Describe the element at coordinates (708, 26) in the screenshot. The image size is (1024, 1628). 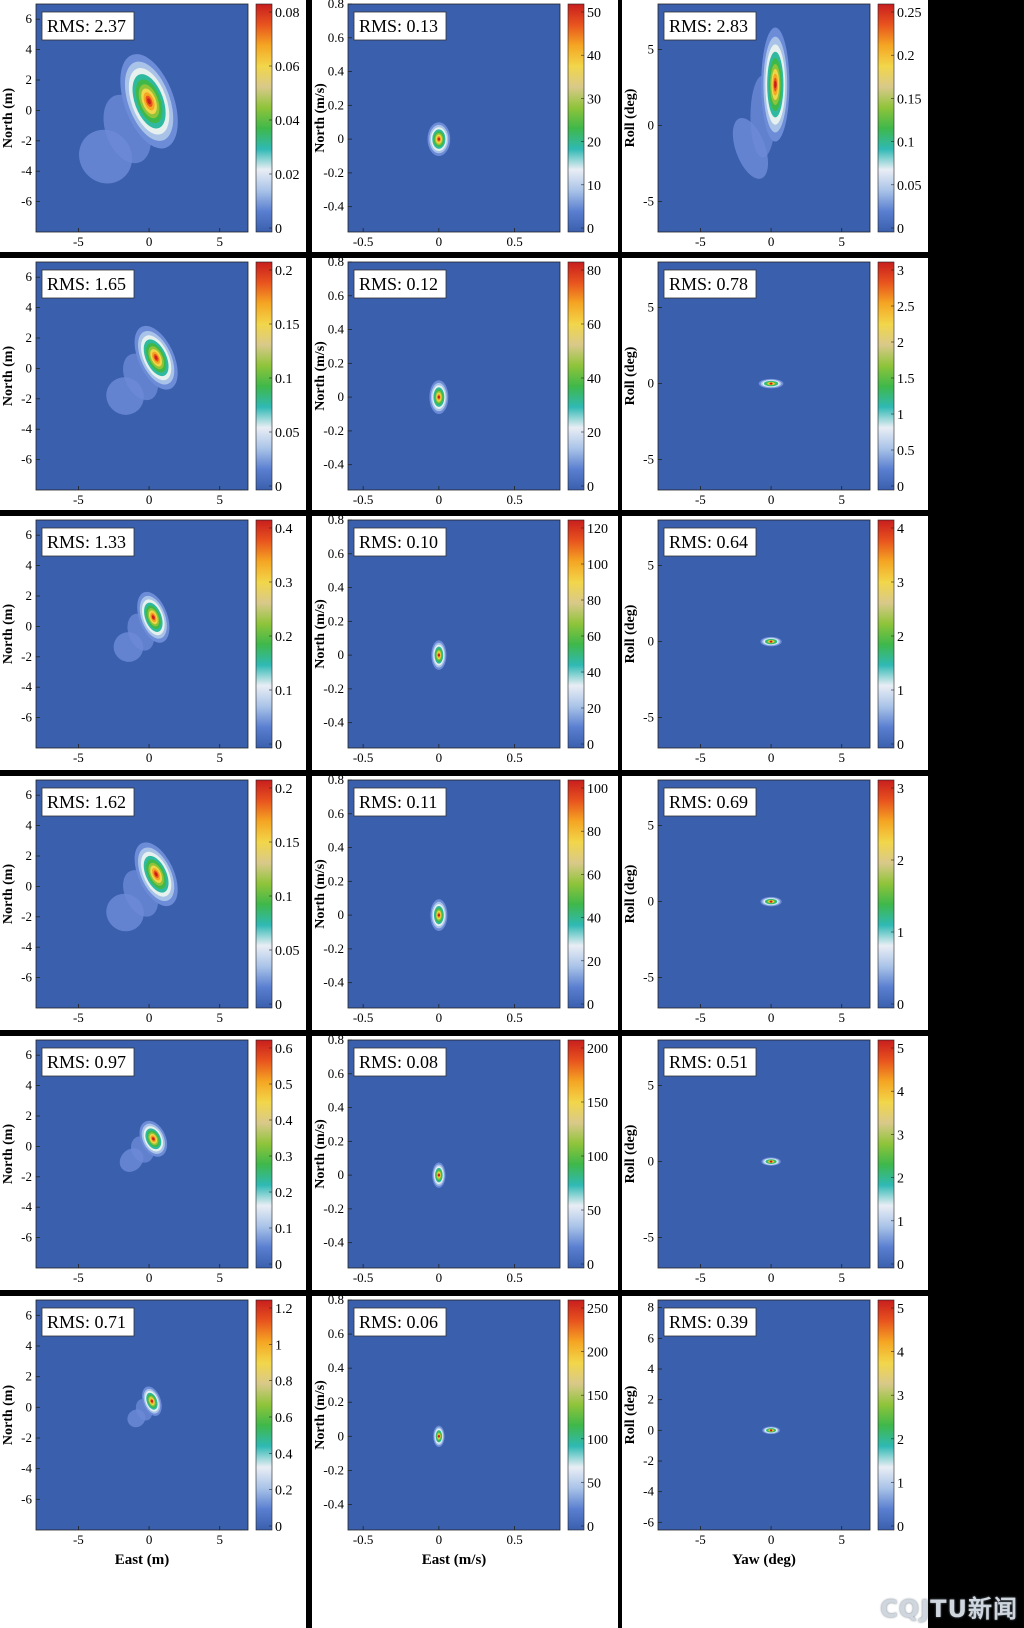
I see `rms-label: RMS: 2.83` at that location.